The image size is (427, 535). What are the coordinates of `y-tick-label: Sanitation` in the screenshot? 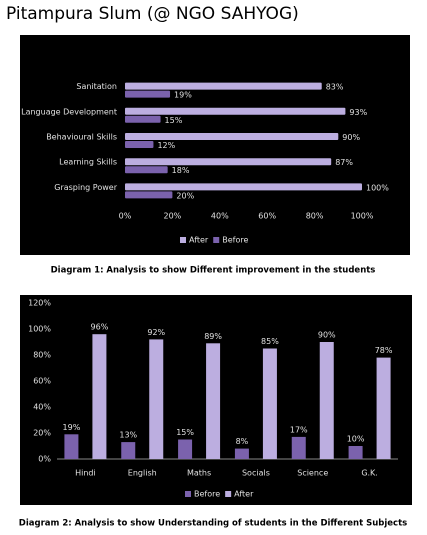 It's located at (96, 86).